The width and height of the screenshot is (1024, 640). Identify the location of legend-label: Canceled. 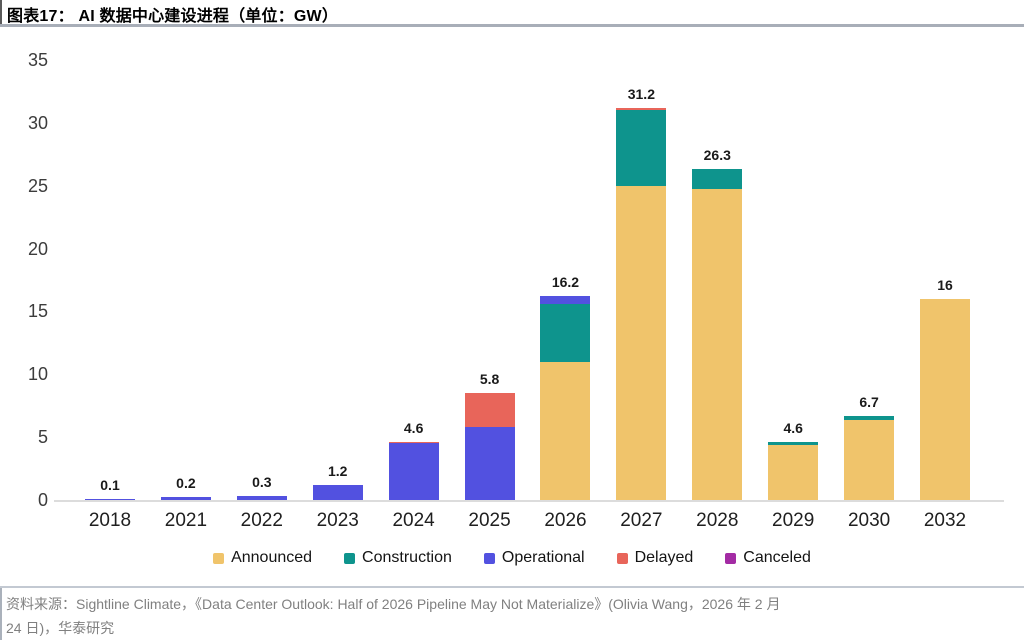
(777, 557).